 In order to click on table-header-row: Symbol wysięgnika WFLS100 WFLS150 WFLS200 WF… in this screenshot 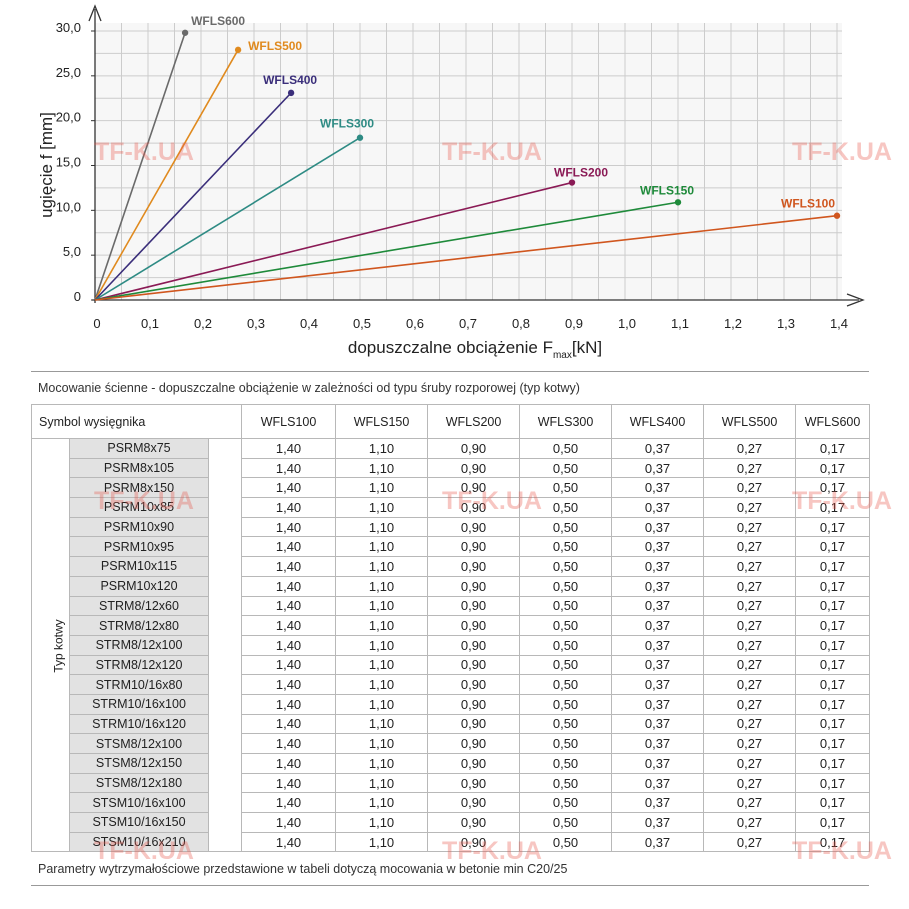, I will do `click(450, 421)`.